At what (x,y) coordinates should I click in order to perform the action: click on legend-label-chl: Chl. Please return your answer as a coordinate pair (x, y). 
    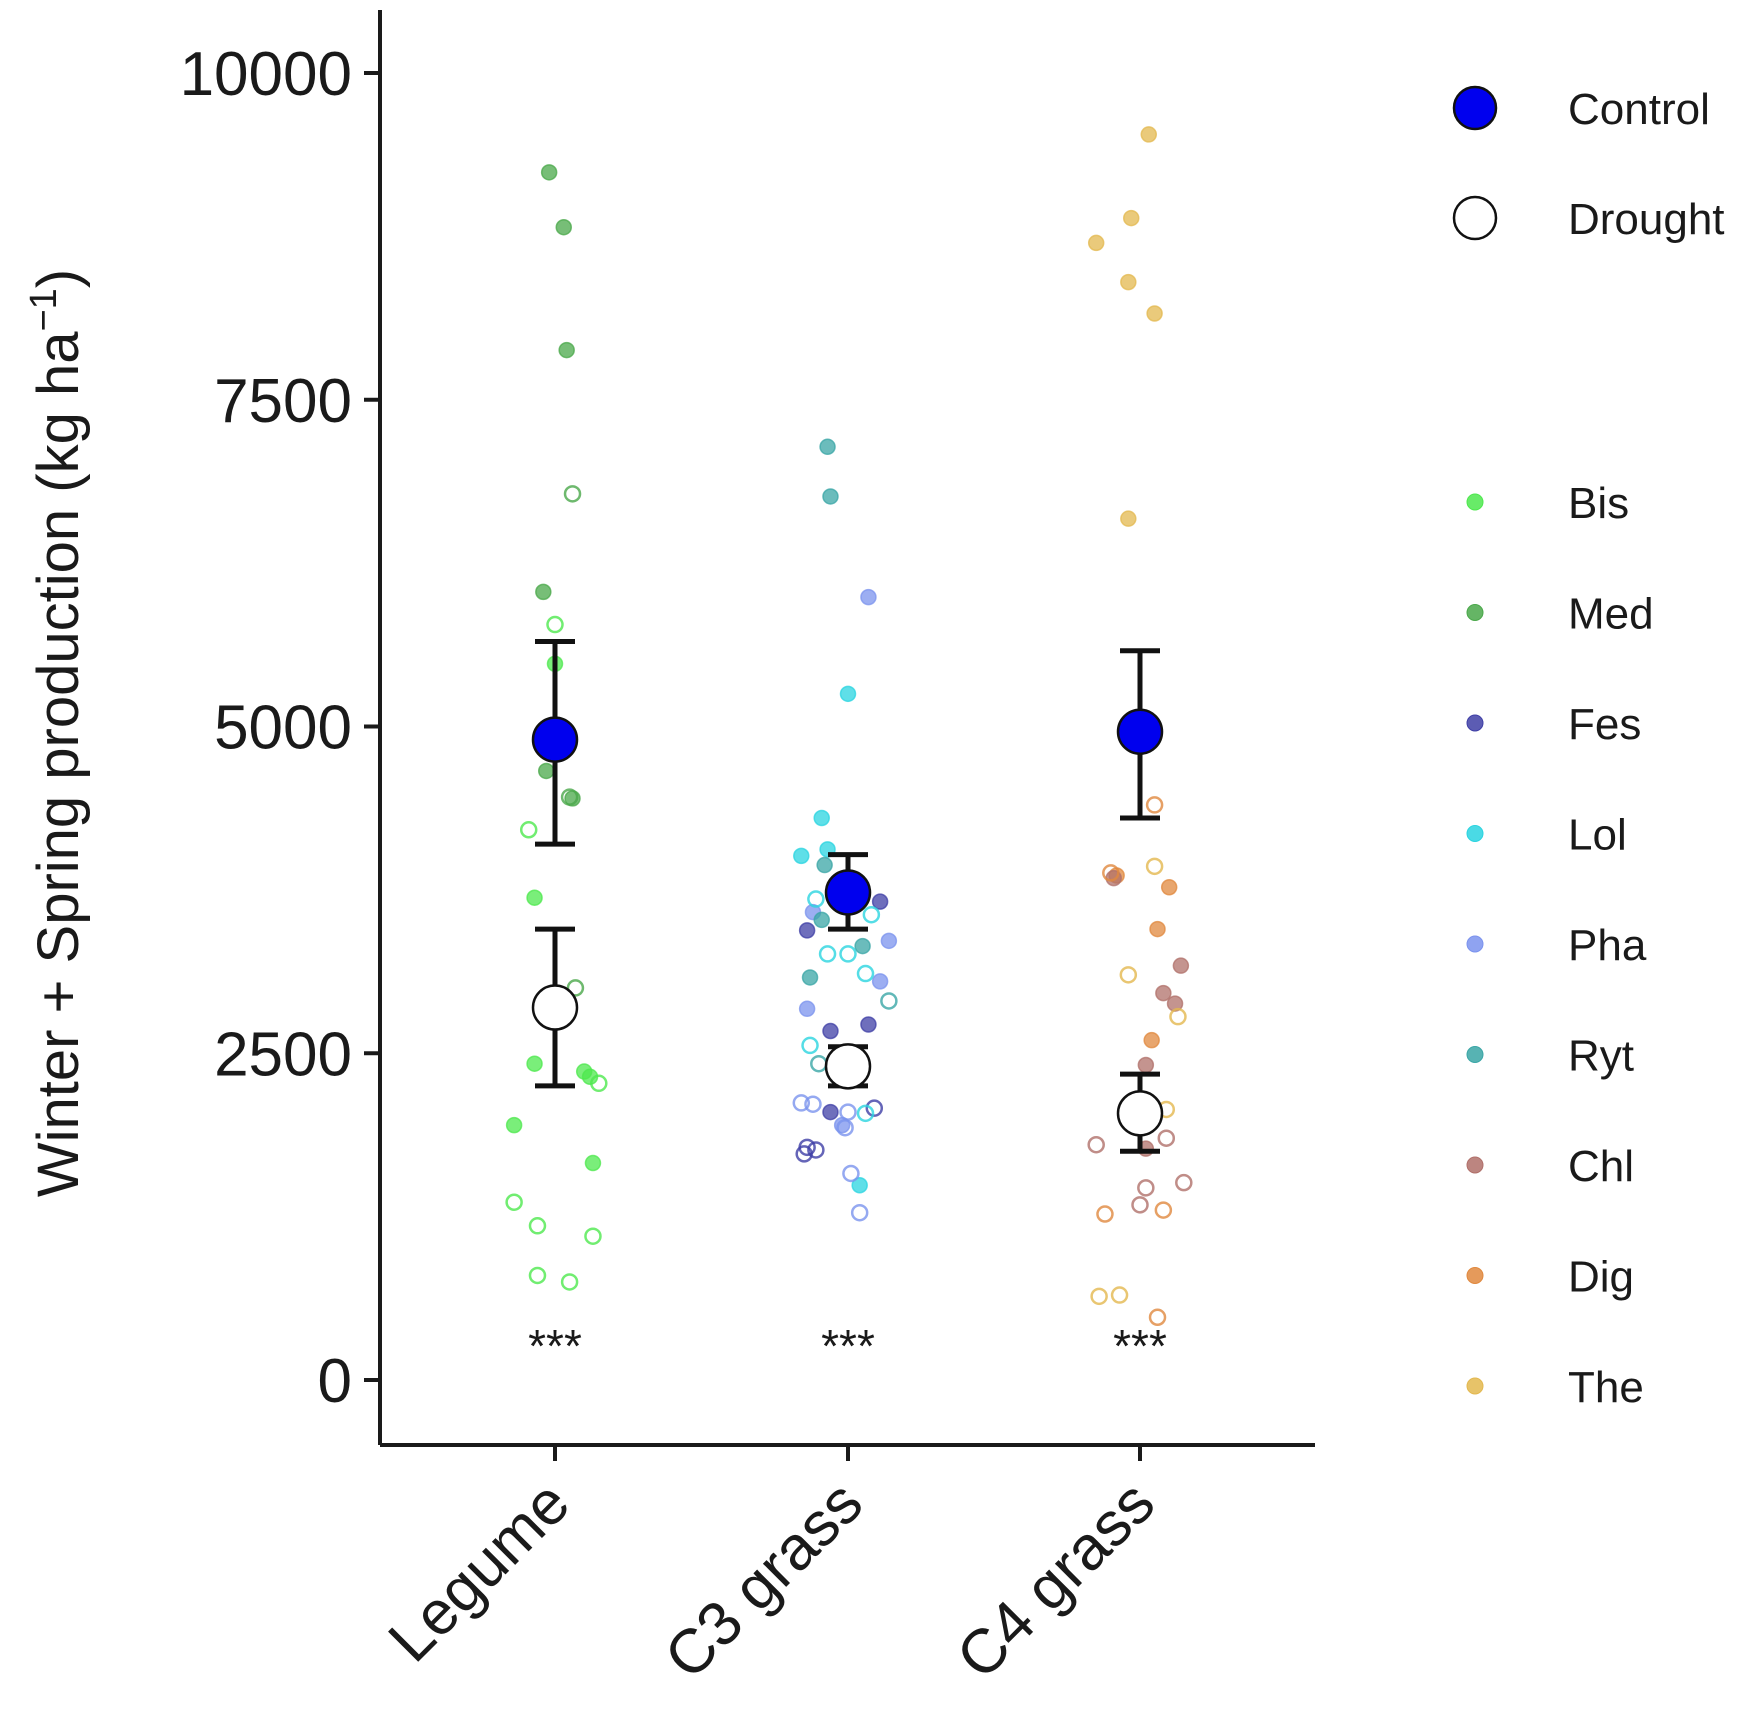
    Looking at the image, I should click on (1601, 1166).